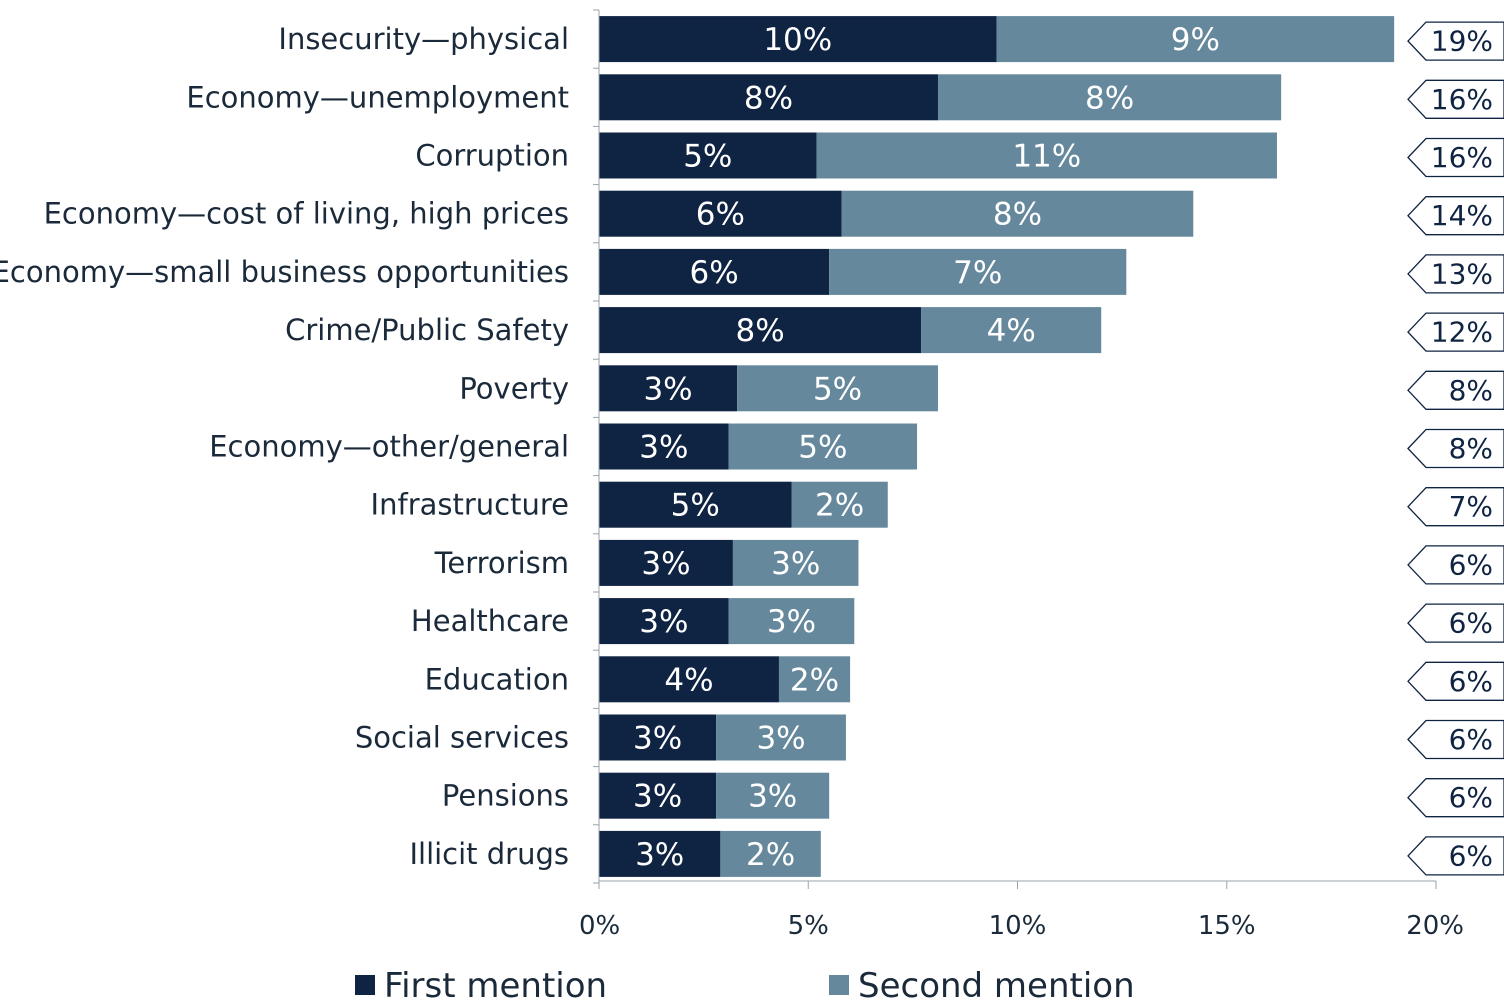 This screenshot has height=1001, width=1504. I want to click on x-tick-label: 20%, so click(1435, 926).